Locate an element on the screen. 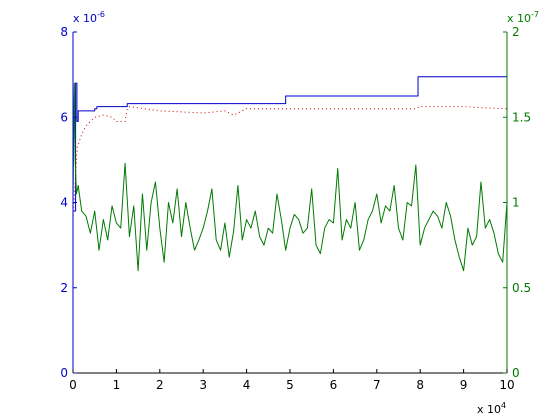 This screenshot has height=420, width=560. right-tick-label: 2 is located at coordinates (516, 32).